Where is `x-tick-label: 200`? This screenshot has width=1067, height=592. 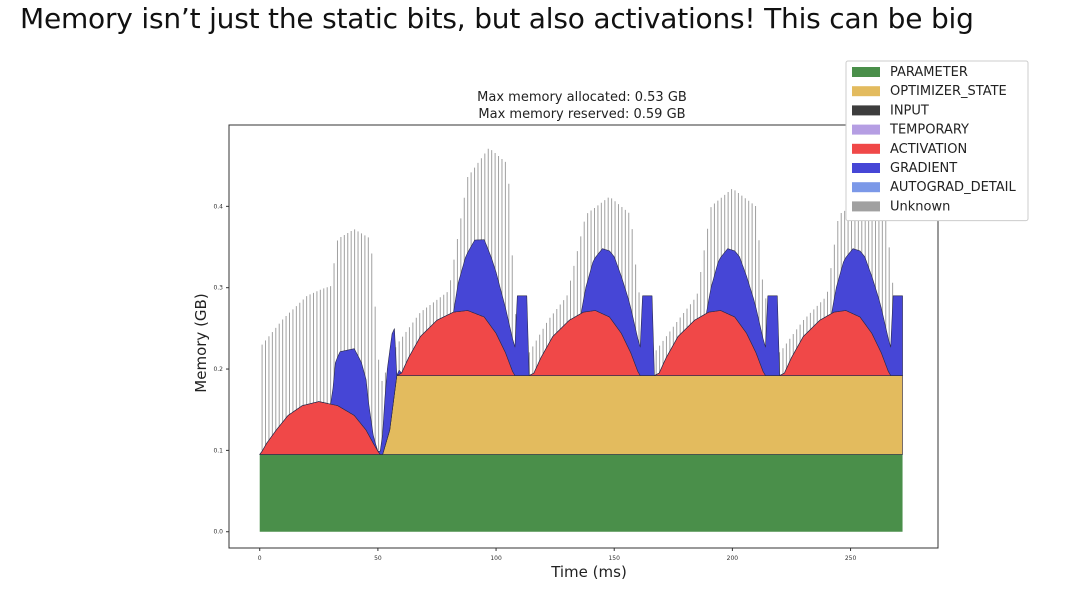 x-tick-label: 200 is located at coordinates (733, 558).